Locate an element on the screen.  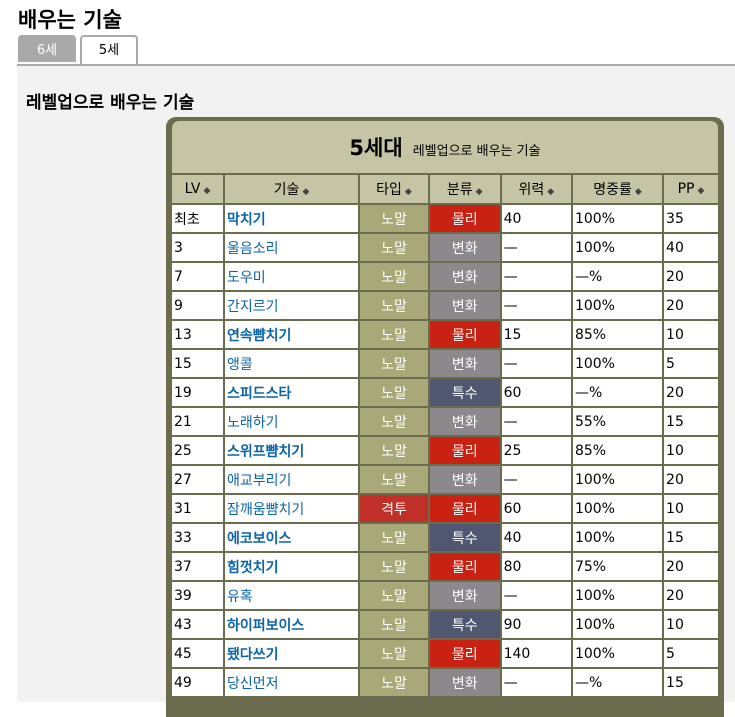
move-link: 잠깨움뺨치기 is located at coordinates (266, 509).